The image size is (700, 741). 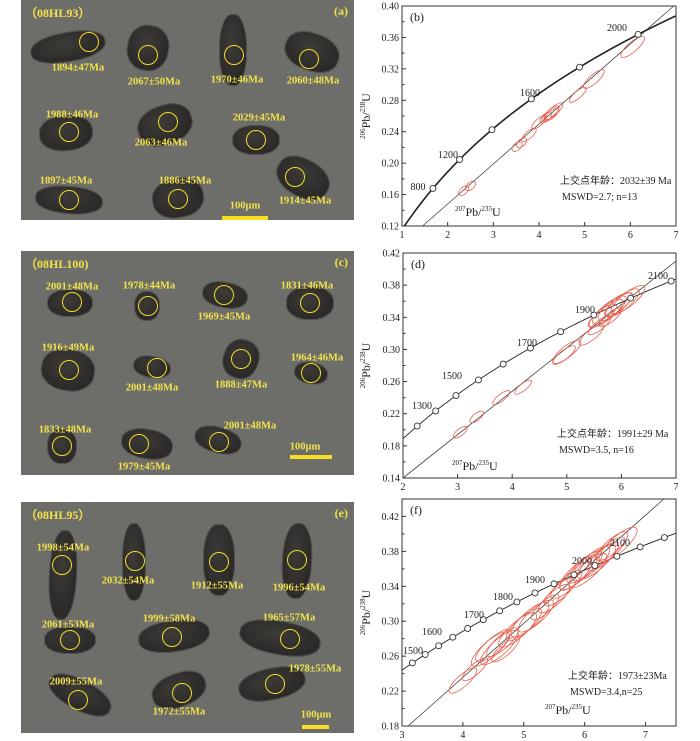 I want to click on y-tick-label: 0.16, so click(x=391, y=195).